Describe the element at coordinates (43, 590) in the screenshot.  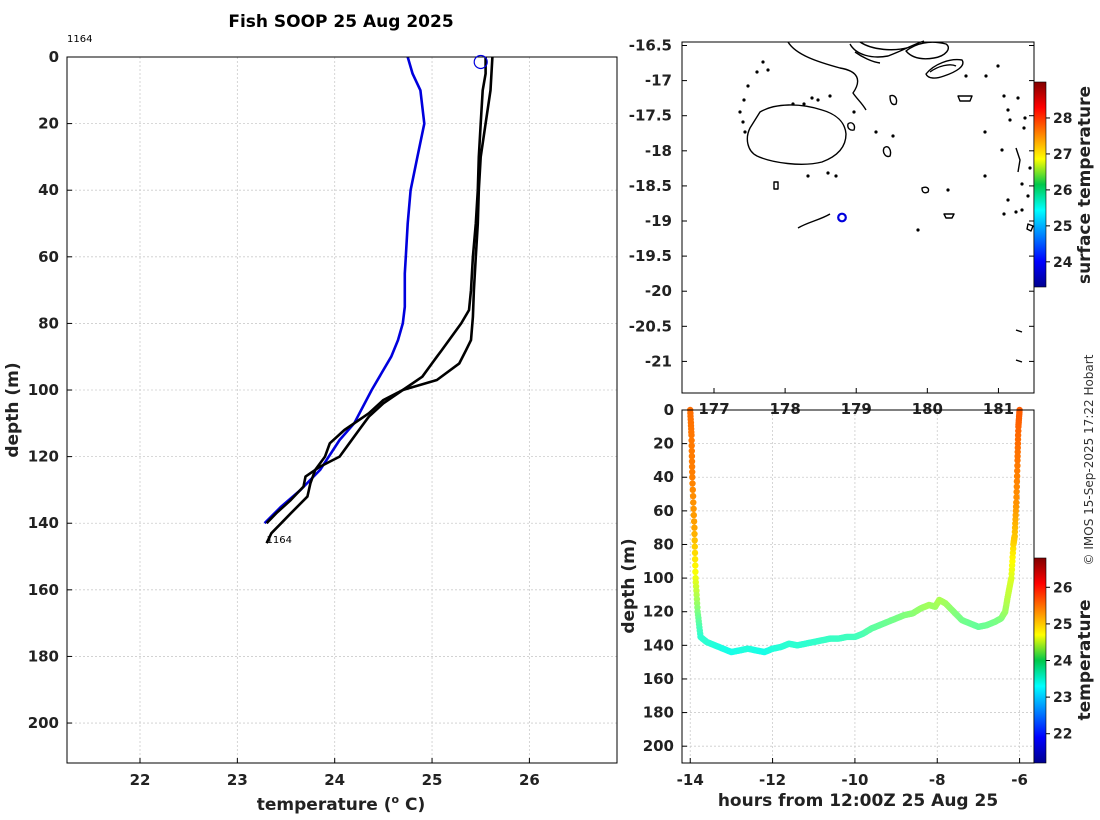
I see `profile-y-tick-label: 160` at that location.